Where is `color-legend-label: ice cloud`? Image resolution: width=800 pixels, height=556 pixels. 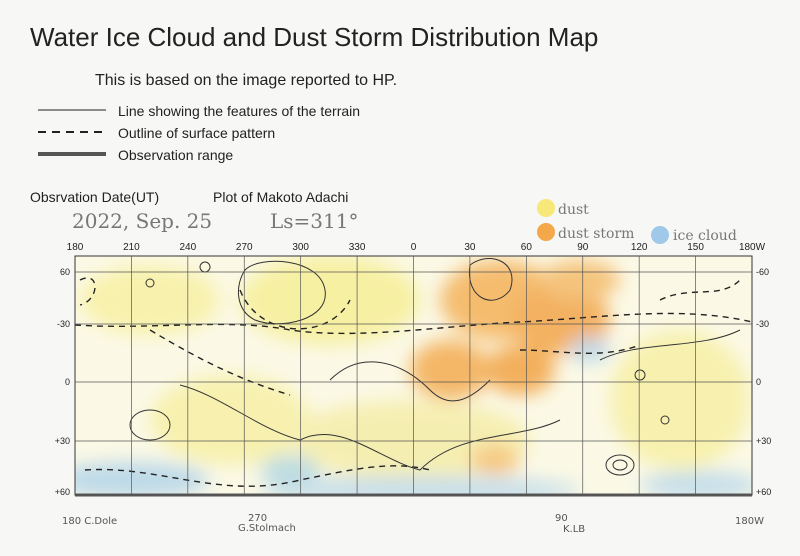 color-legend-label: ice cloud is located at coordinates (705, 236).